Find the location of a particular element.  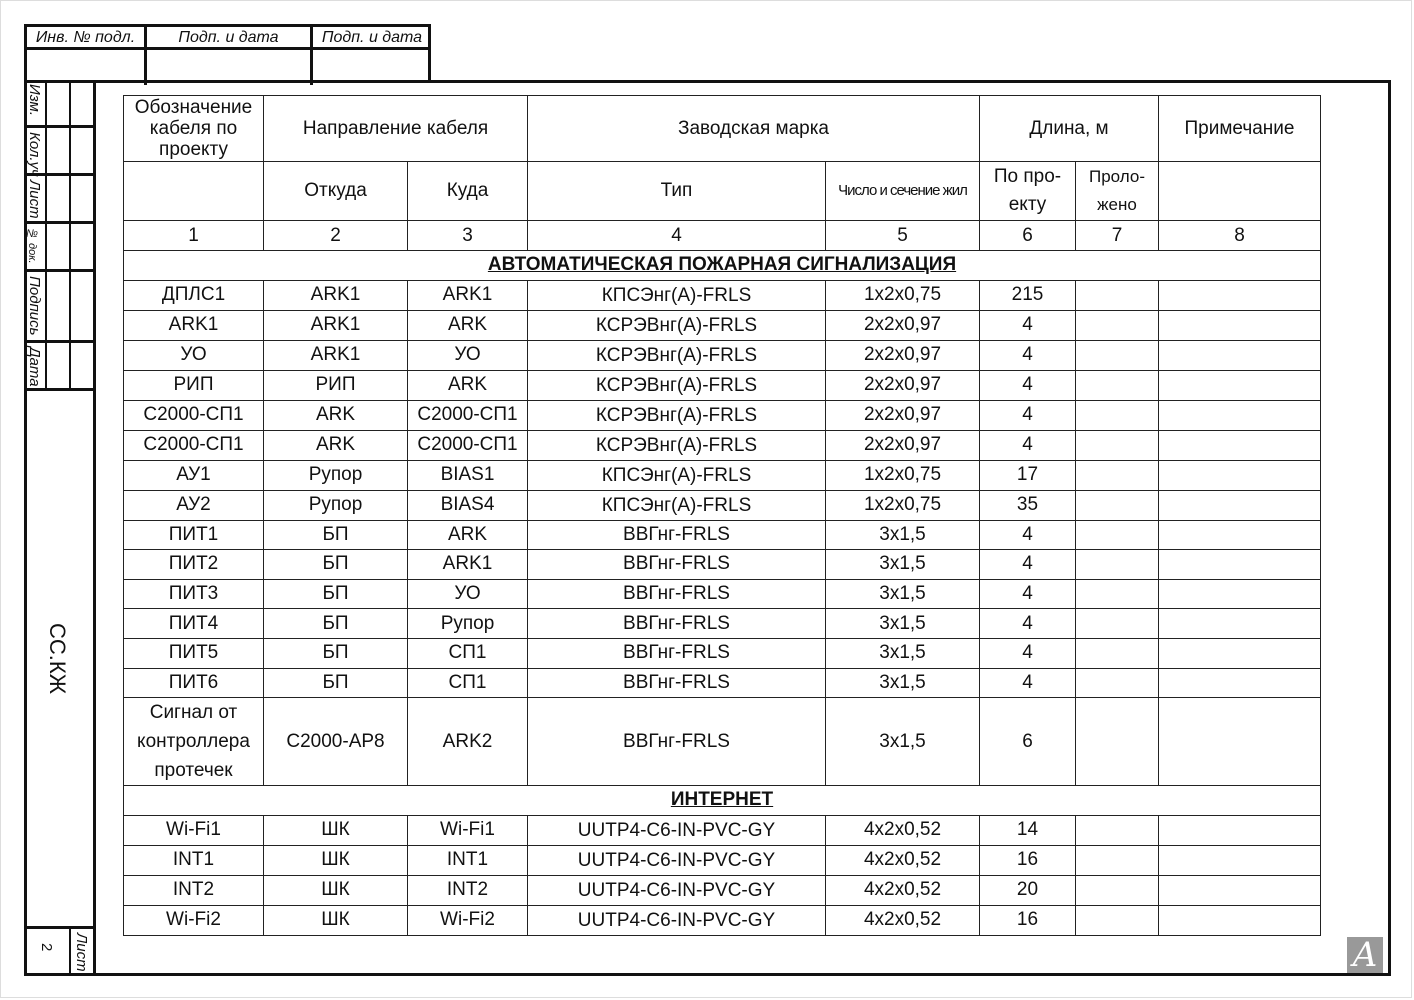

revision-label-cell: Кол.уч is located at coordinates (35, 152).